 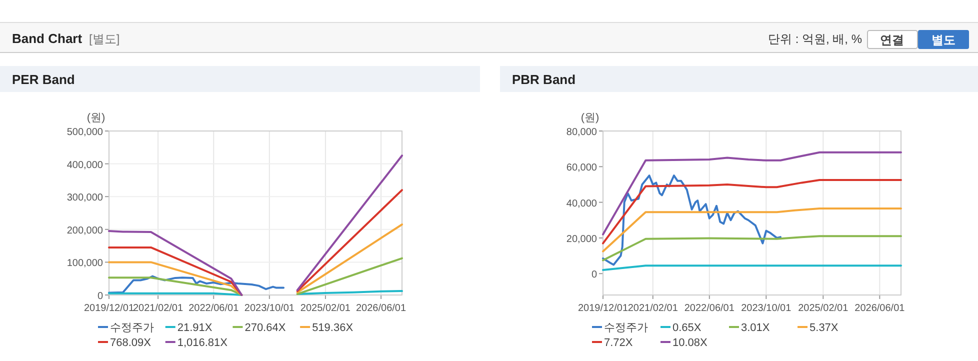 I want to click on text: Band Chart, so click(x=47, y=38).